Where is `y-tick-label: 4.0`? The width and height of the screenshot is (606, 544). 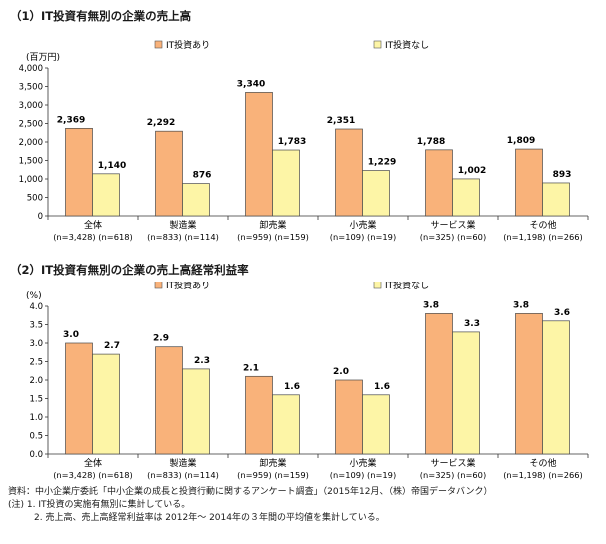
y-tick-label: 4.0 is located at coordinates (36, 307).